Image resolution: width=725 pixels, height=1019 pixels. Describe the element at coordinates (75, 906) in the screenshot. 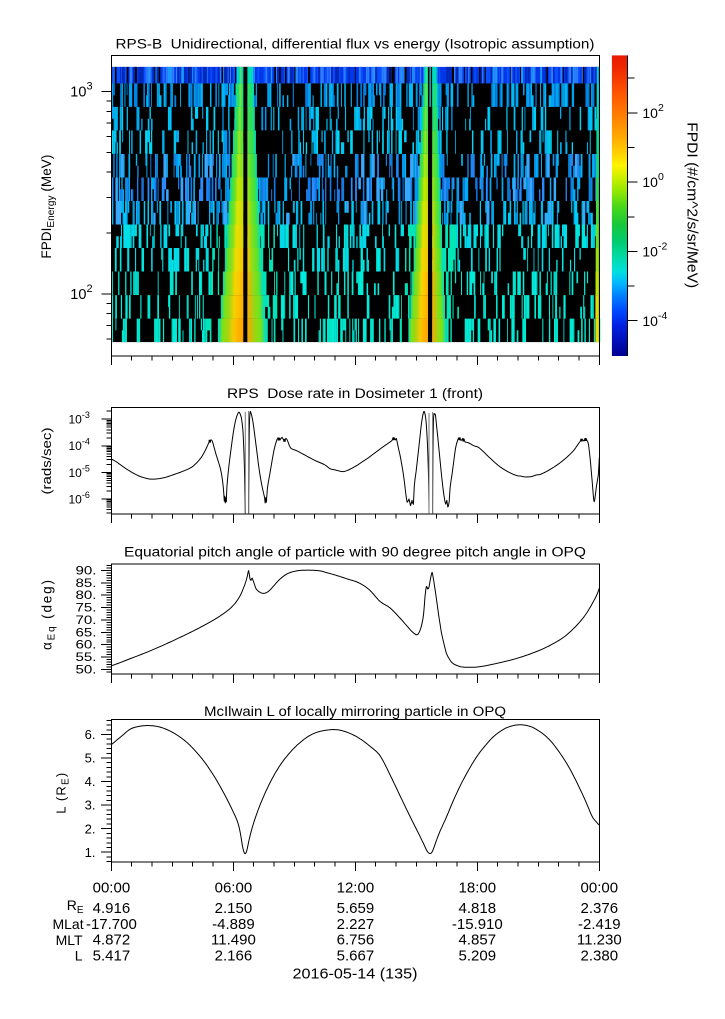

I see `svg-text: RE` at that location.